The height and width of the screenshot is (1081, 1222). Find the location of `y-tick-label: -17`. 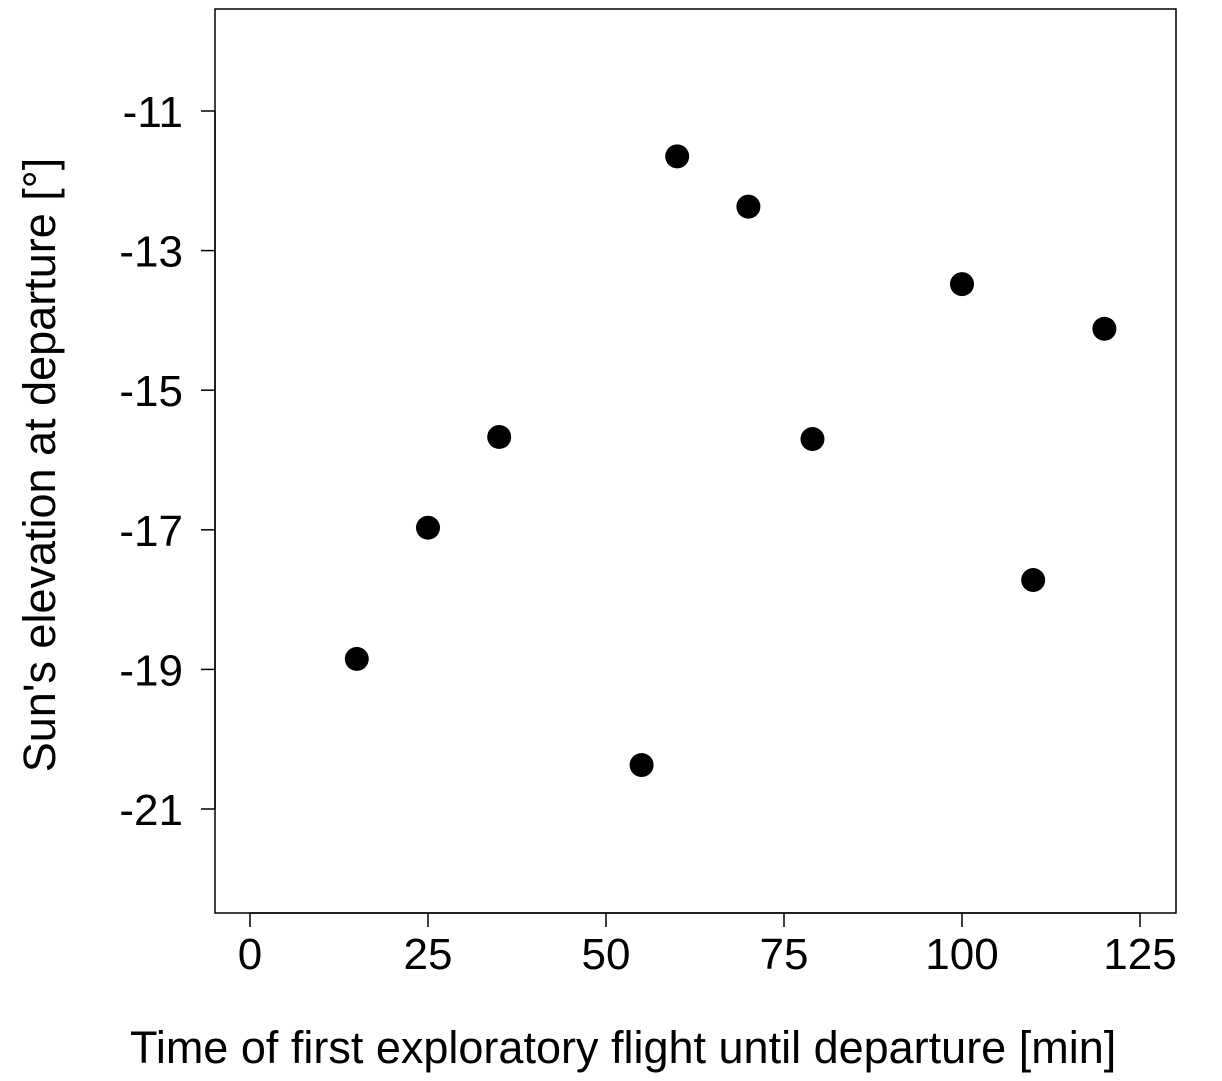

y-tick-label: -17 is located at coordinates (151, 531).